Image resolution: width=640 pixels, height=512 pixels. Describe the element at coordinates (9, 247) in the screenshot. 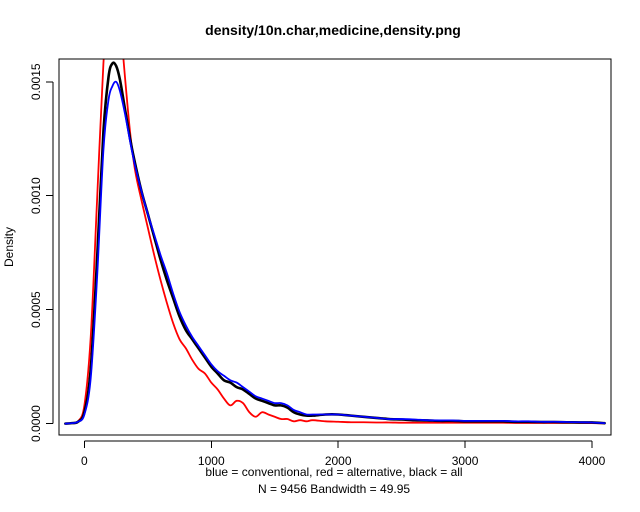

I see `y-axis-label: Density` at that location.